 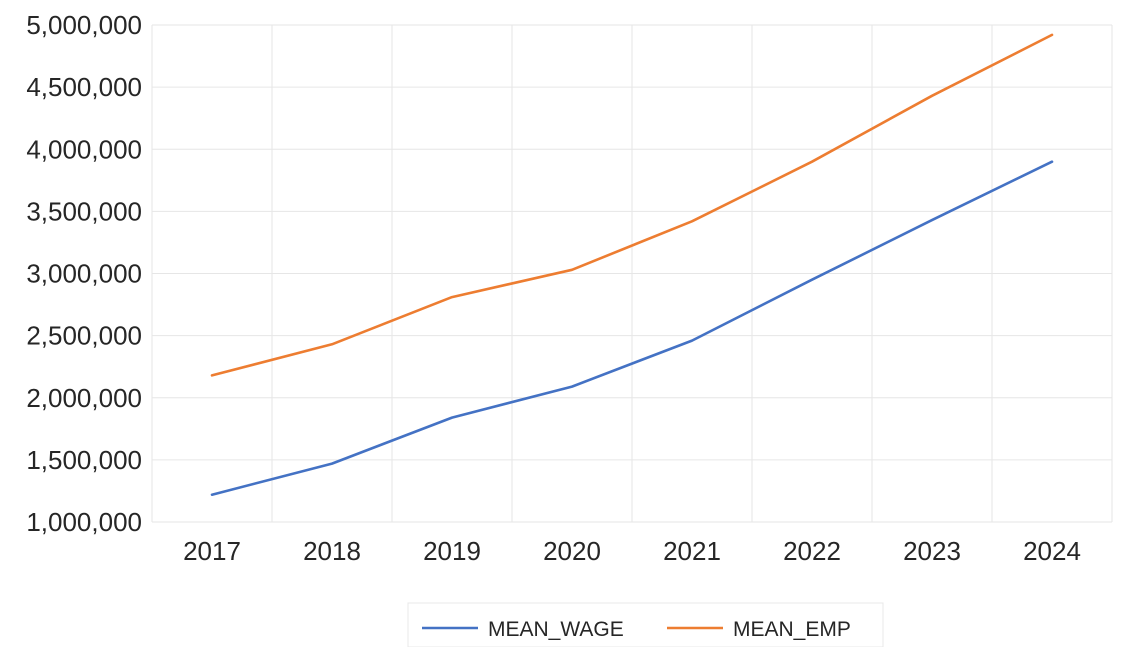 I want to click on y-tick-label: 4,500,000, so click(x=84, y=87).